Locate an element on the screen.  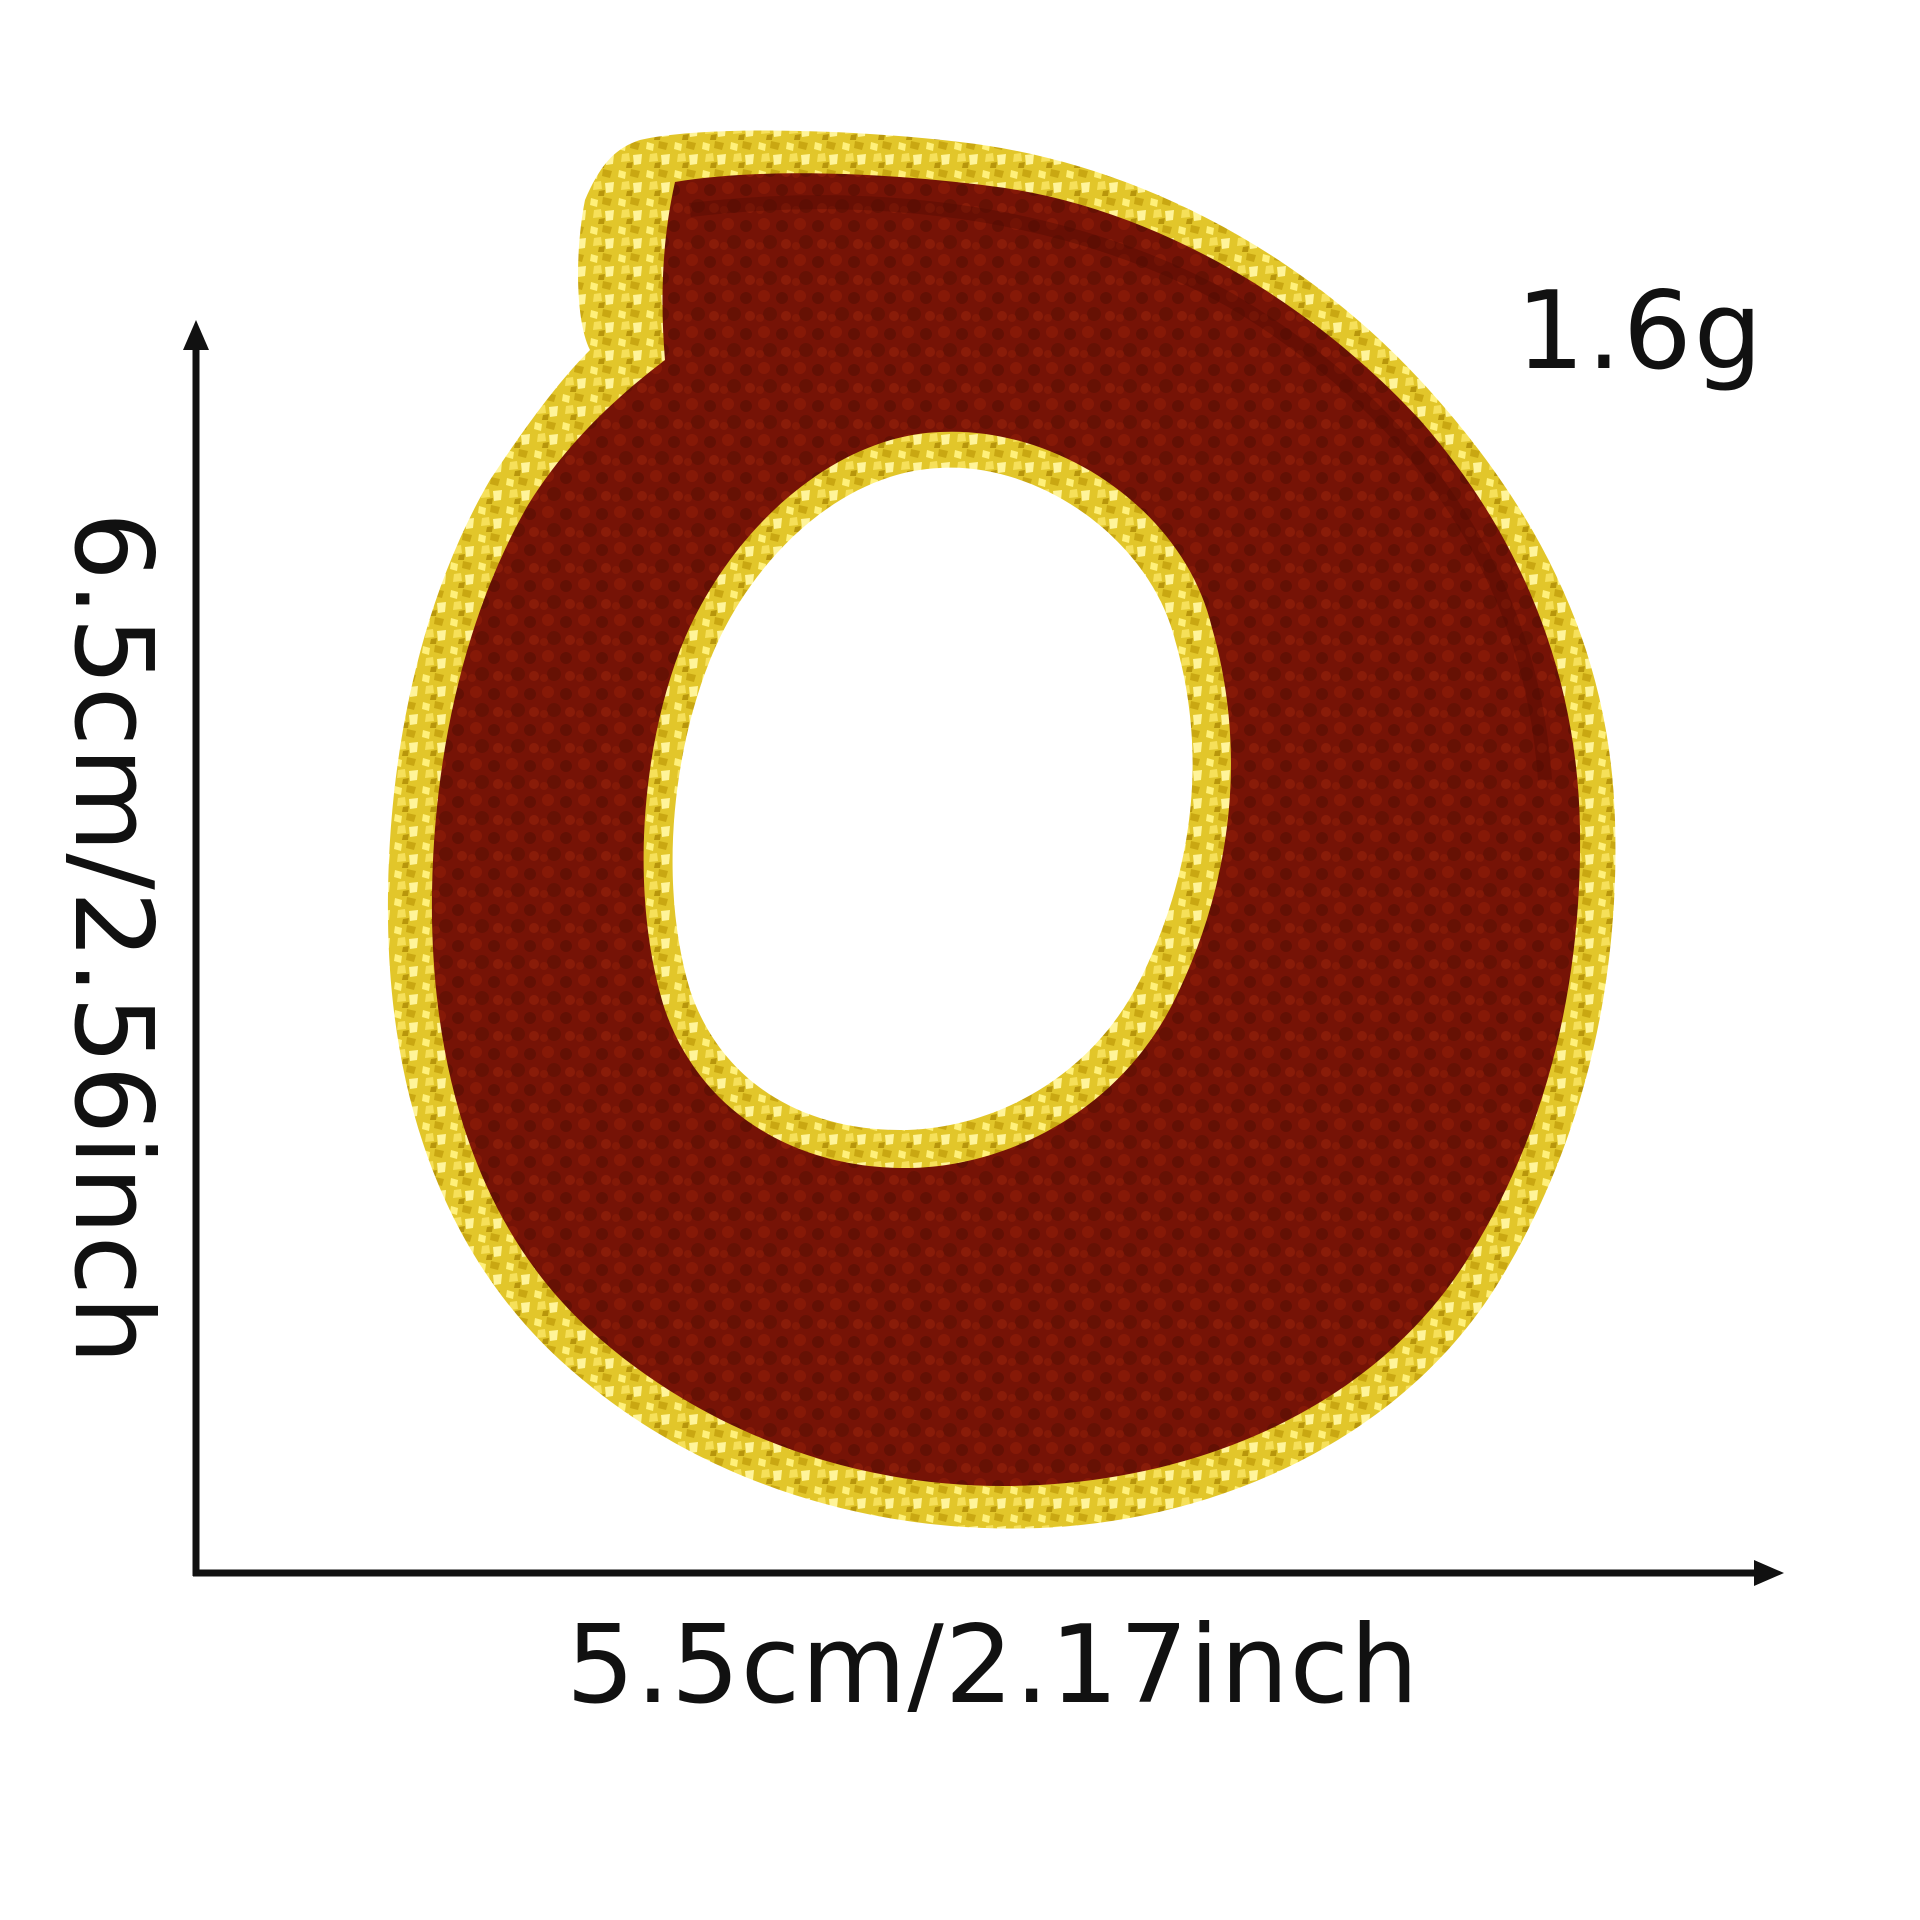
height-arrow is located at coordinates (196, 948).